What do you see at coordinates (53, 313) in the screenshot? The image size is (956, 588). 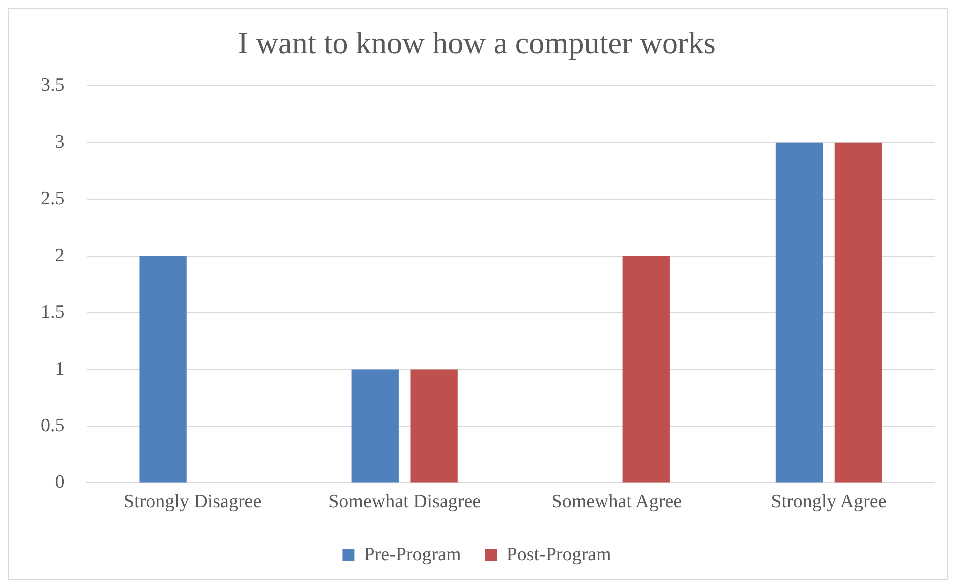 I see `y-tick-label: 1.5` at bounding box center [53, 313].